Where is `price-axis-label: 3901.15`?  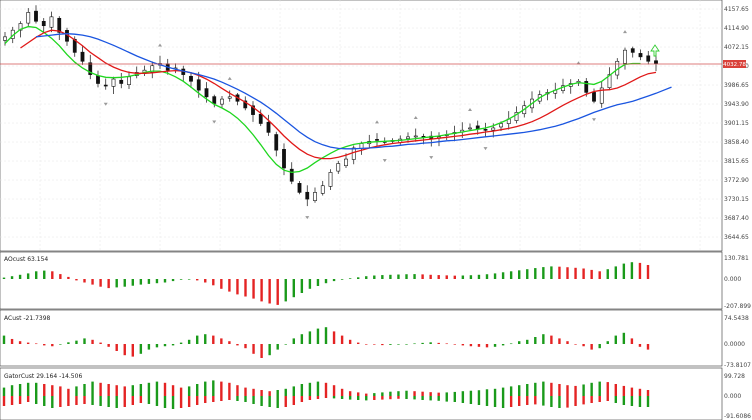
price-axis-label: 3901.15 is located at coordinates (736, 123).